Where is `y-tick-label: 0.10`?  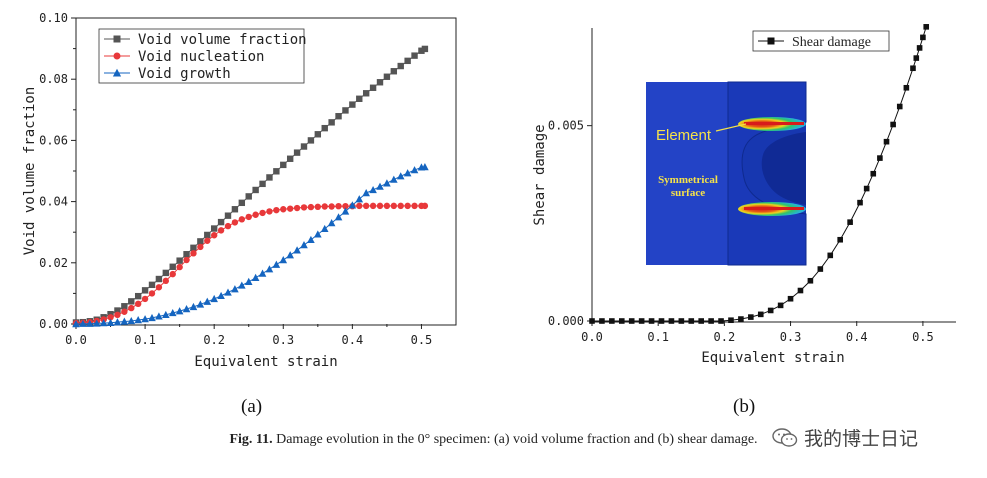
y-tick-label: 0.10 is located at coordinates (53, 18).